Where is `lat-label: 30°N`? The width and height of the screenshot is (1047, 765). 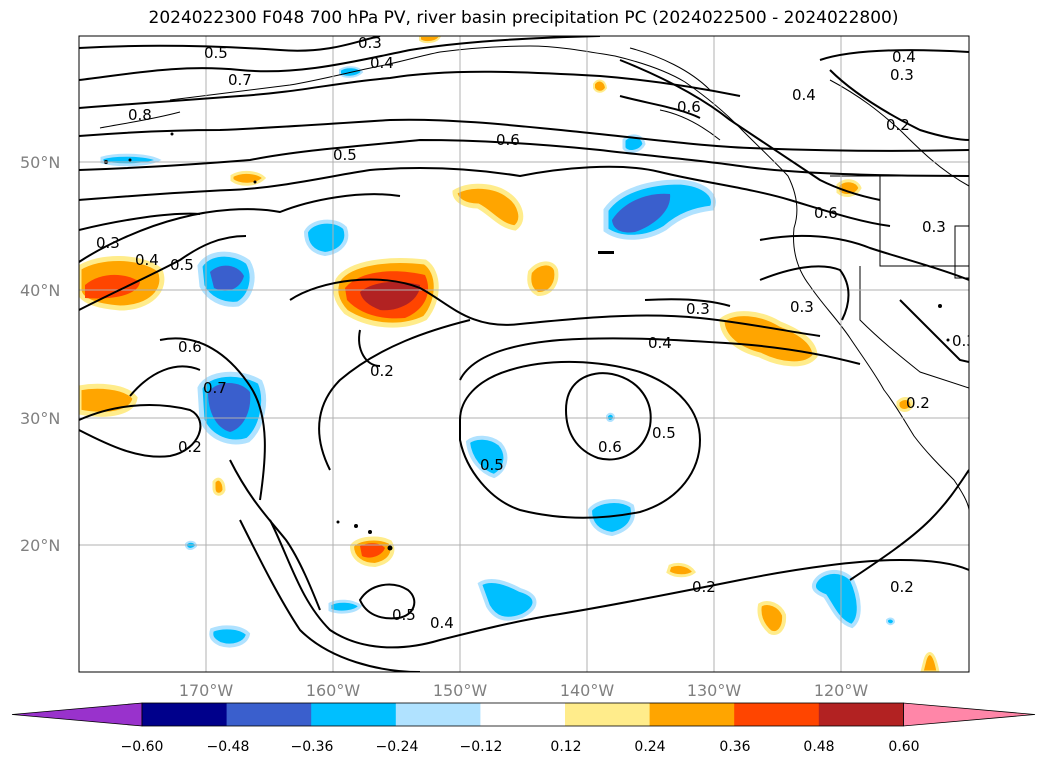
lat-label: 30°N is located at coordinates (40, 418).